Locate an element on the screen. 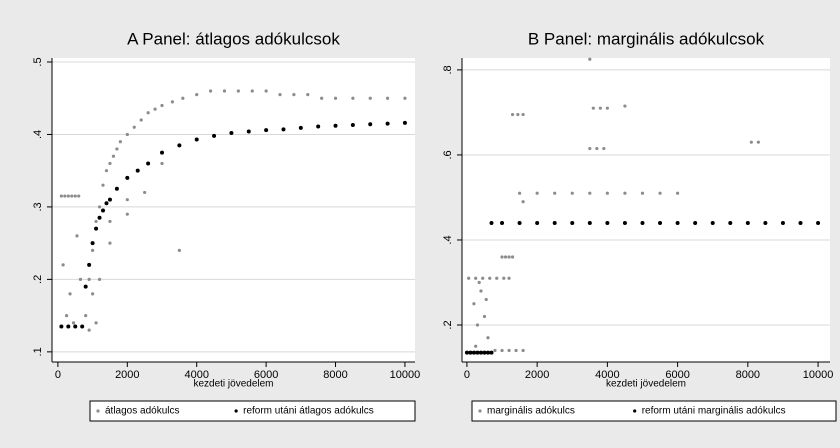 Image resolution: width=840 pixels, height=448 pixels. y-tick-label: .8 is located at coordinates (448, 69).